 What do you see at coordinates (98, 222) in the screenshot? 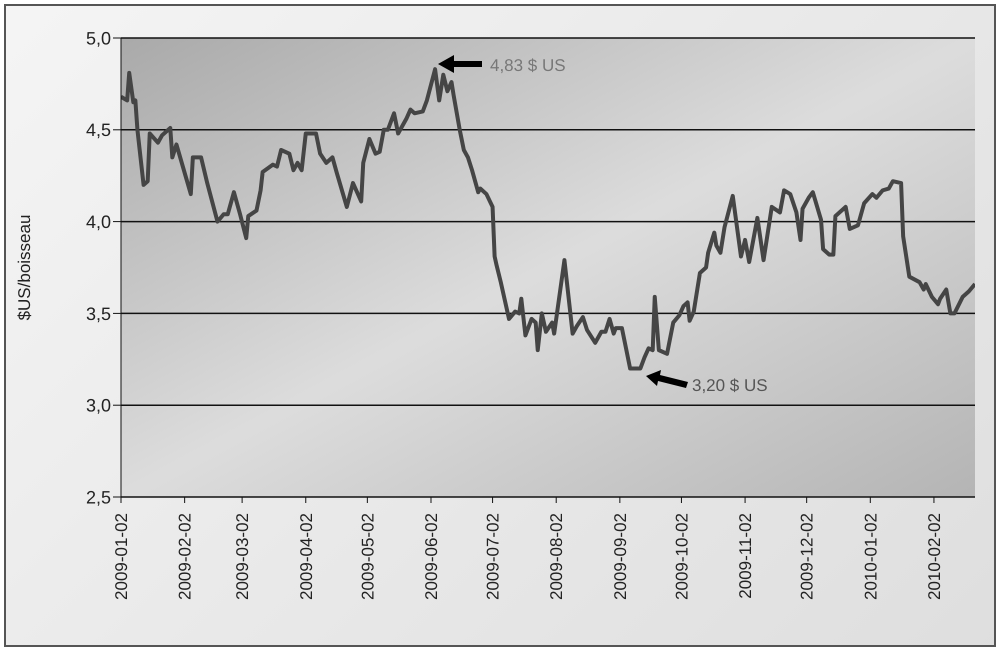
I see `y-tick-label: 4,0` at bounding box center [98, 222].